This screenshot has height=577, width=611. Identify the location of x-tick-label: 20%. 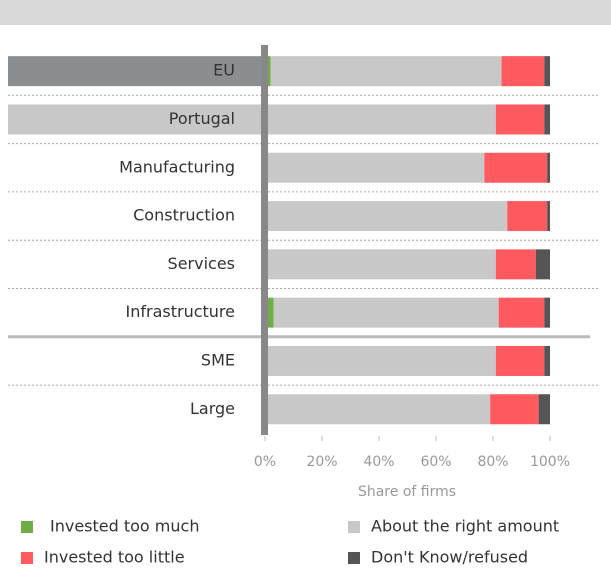
(321, 462).